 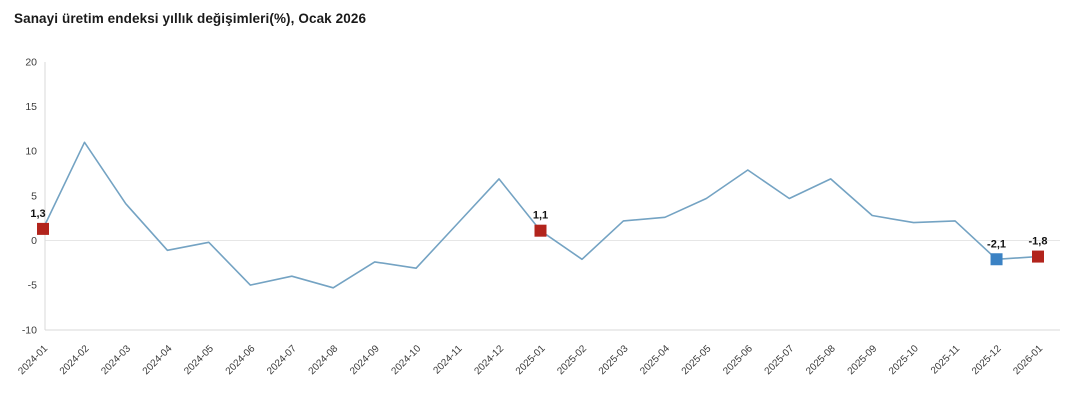 What do you see at coordinates (158, 360) in the screenshot?
I see `x-axis-tick-label: 2024-04` at bounding box center [158, 360].